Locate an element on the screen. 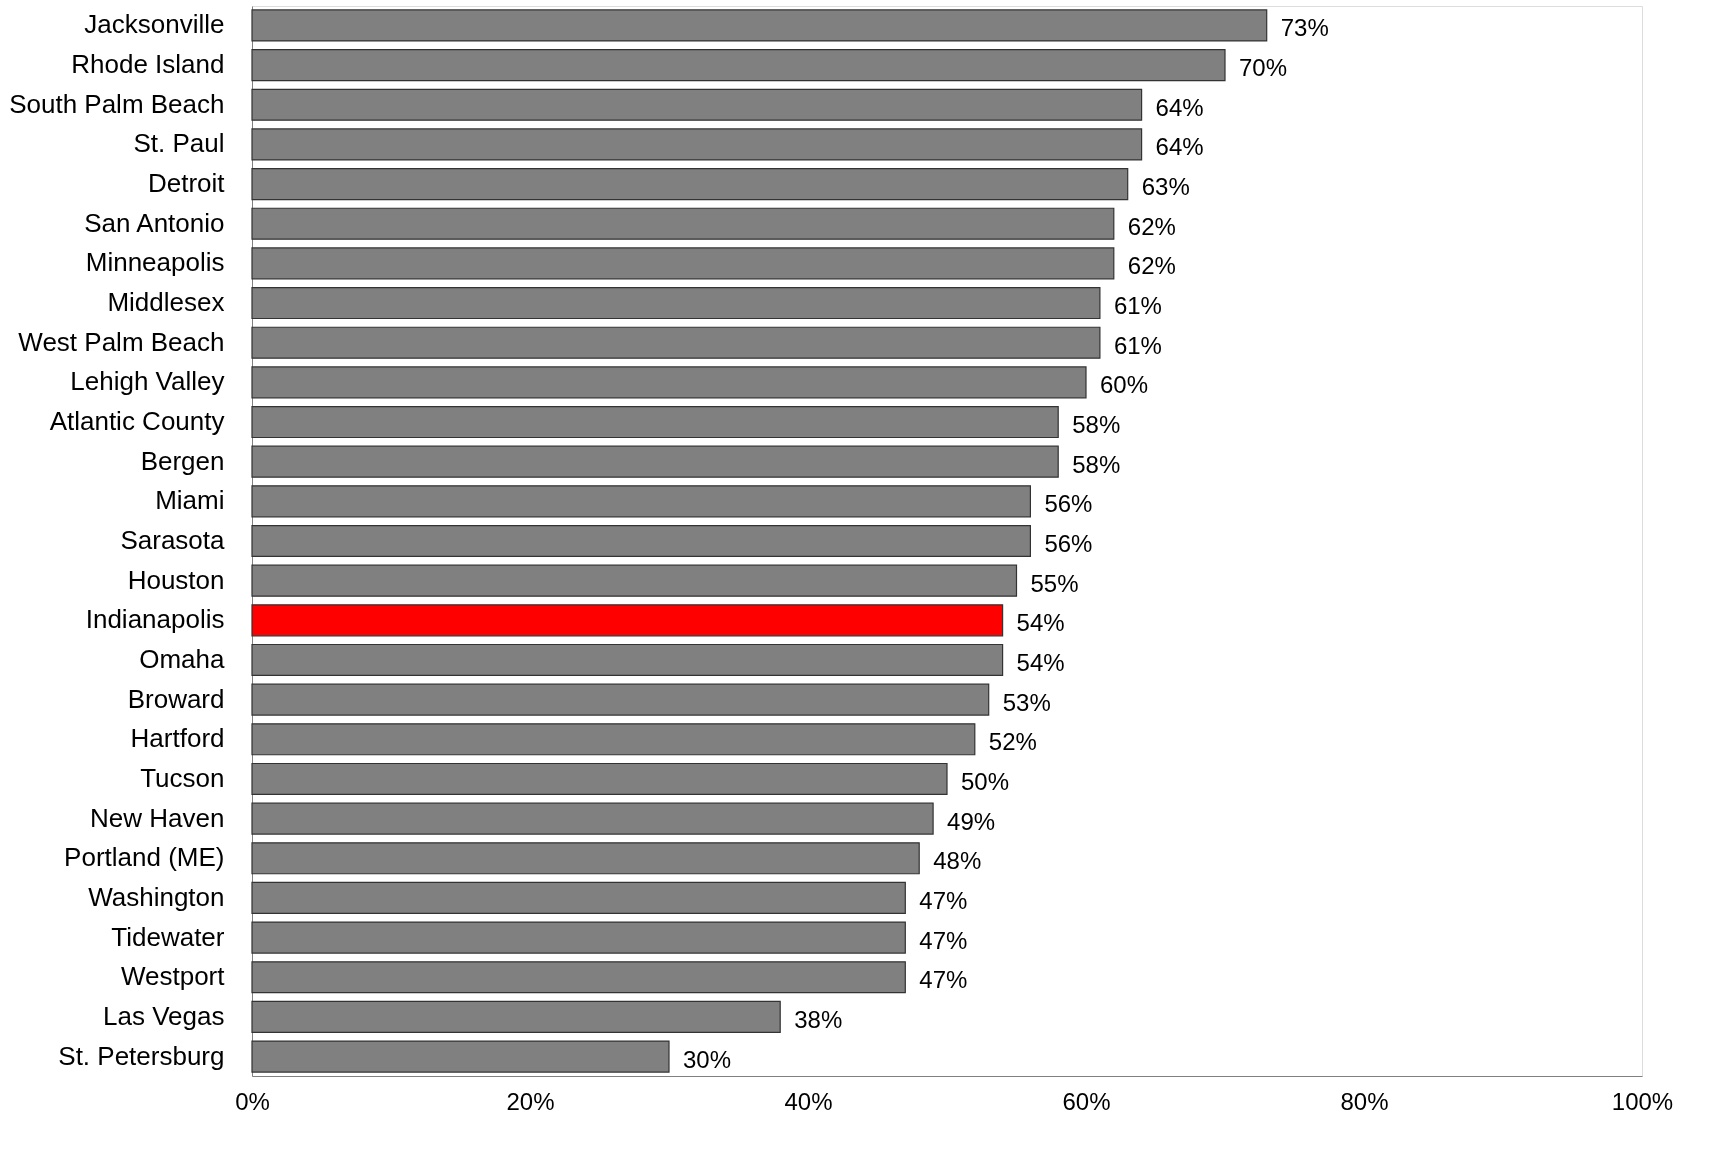 Image resolution: width=1731 pixels, height=1156 pixels. y-tick-label: Tidewater is located at coordinates (168, 936).